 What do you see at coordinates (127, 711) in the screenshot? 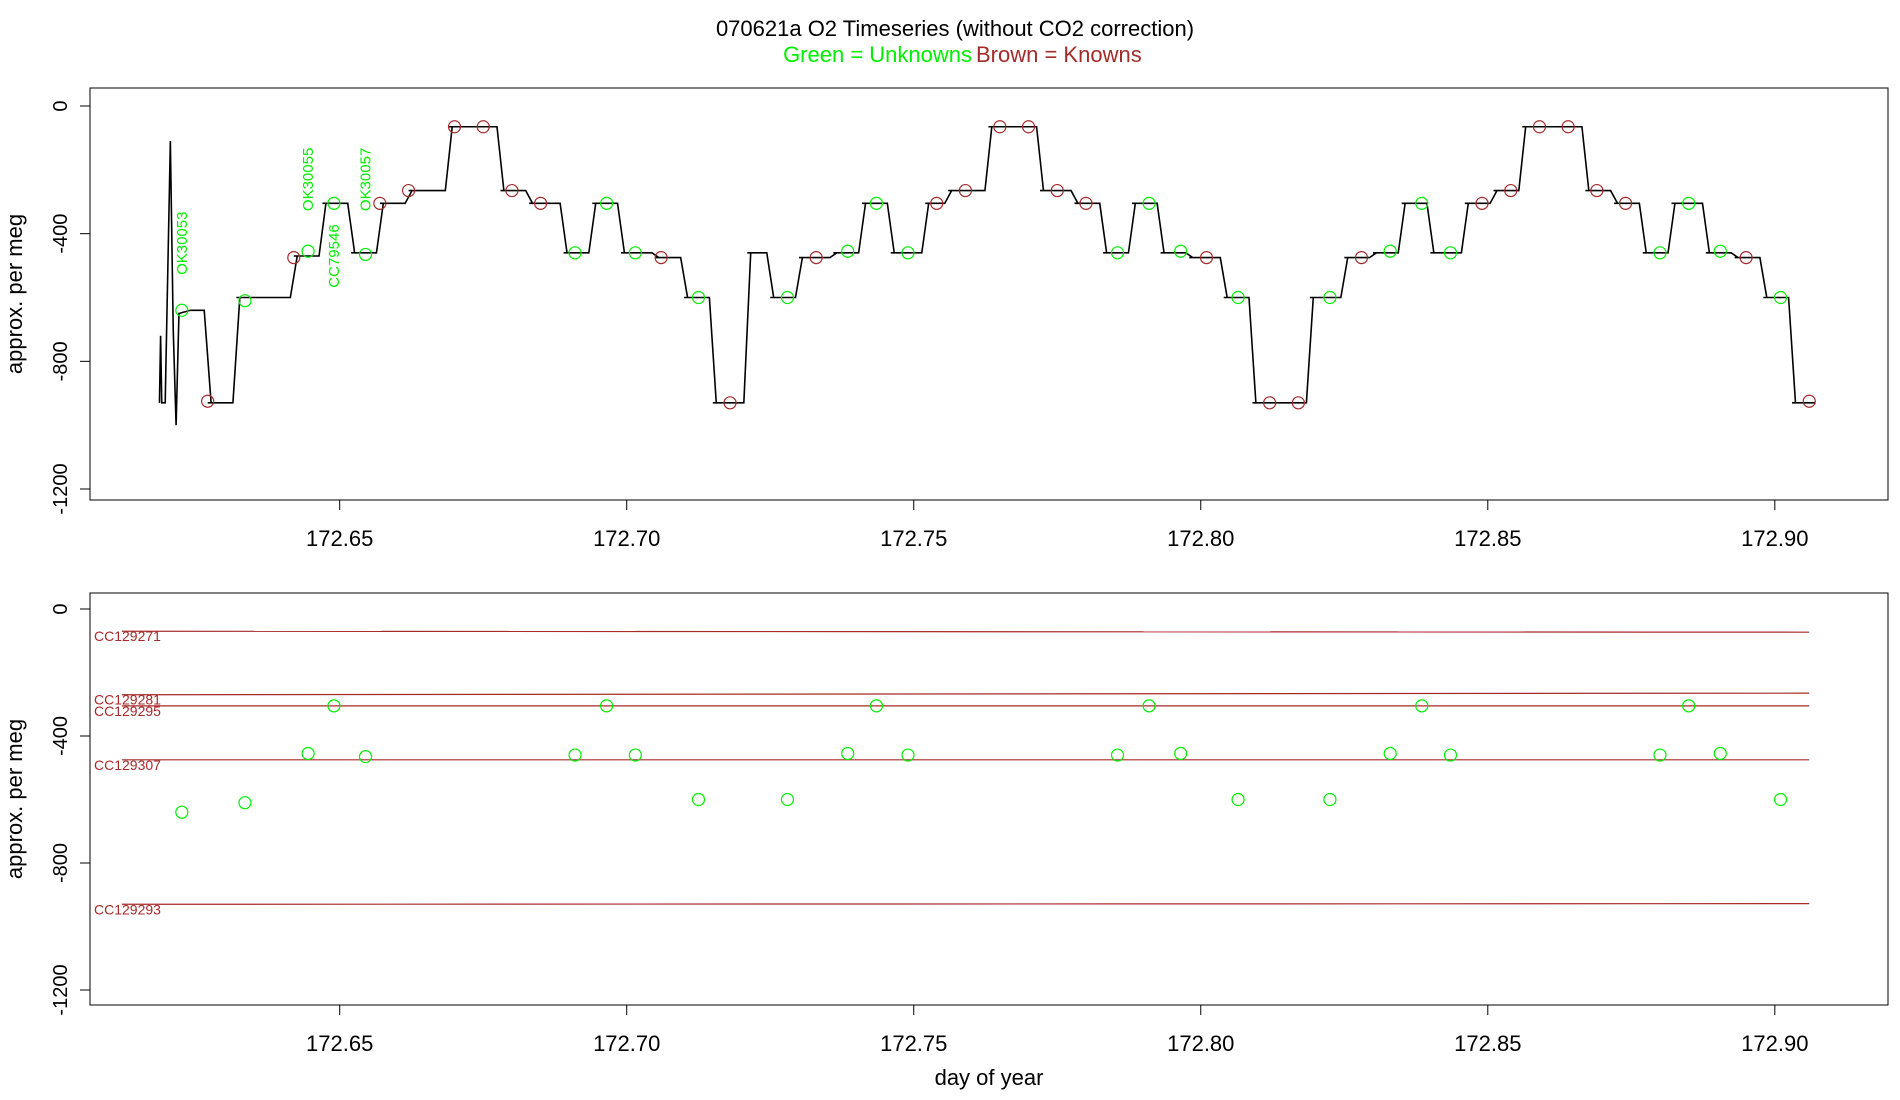
I see `reference-line-label: CC129295` at bounding box center [127, 711].